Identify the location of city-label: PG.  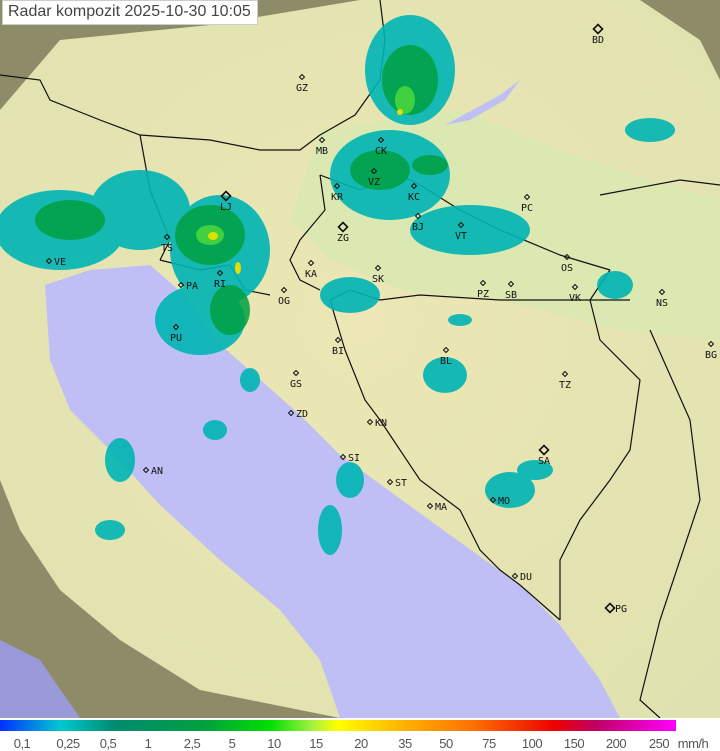
(621, 609).